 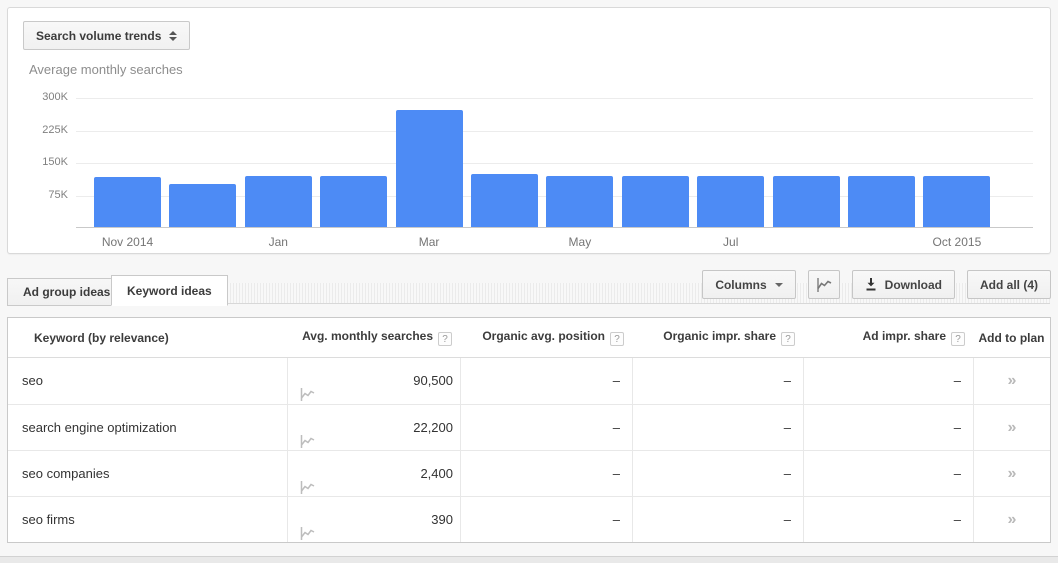 I want to click on table-row: seo firms 390 – – – », so click(x=529, y=519).